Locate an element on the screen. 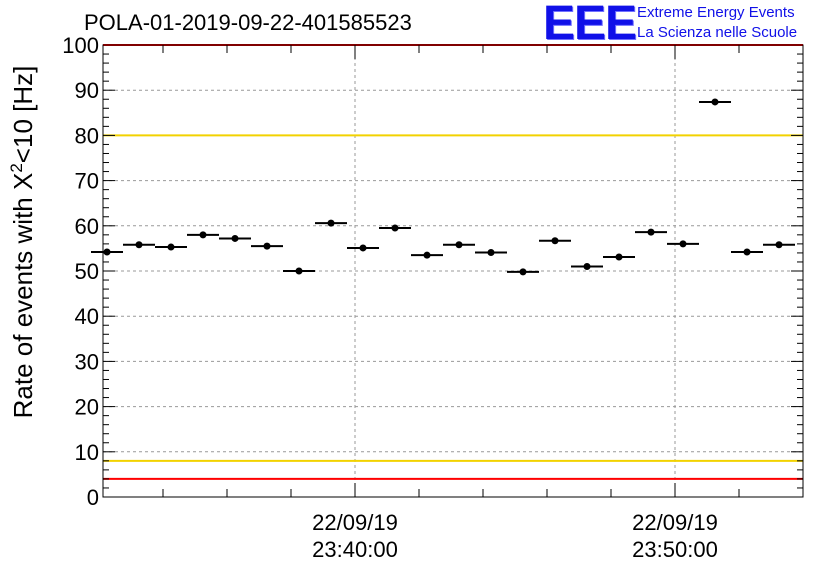  y-tick-label: 20 is located at coordinates (87, 407).